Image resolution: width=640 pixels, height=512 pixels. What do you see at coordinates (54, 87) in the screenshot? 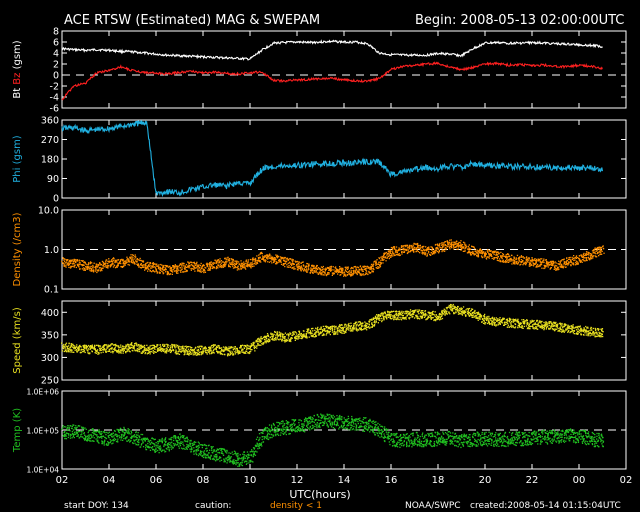
I see `y-tick-label-mag-2: -2` at bounding box center [54, 87].